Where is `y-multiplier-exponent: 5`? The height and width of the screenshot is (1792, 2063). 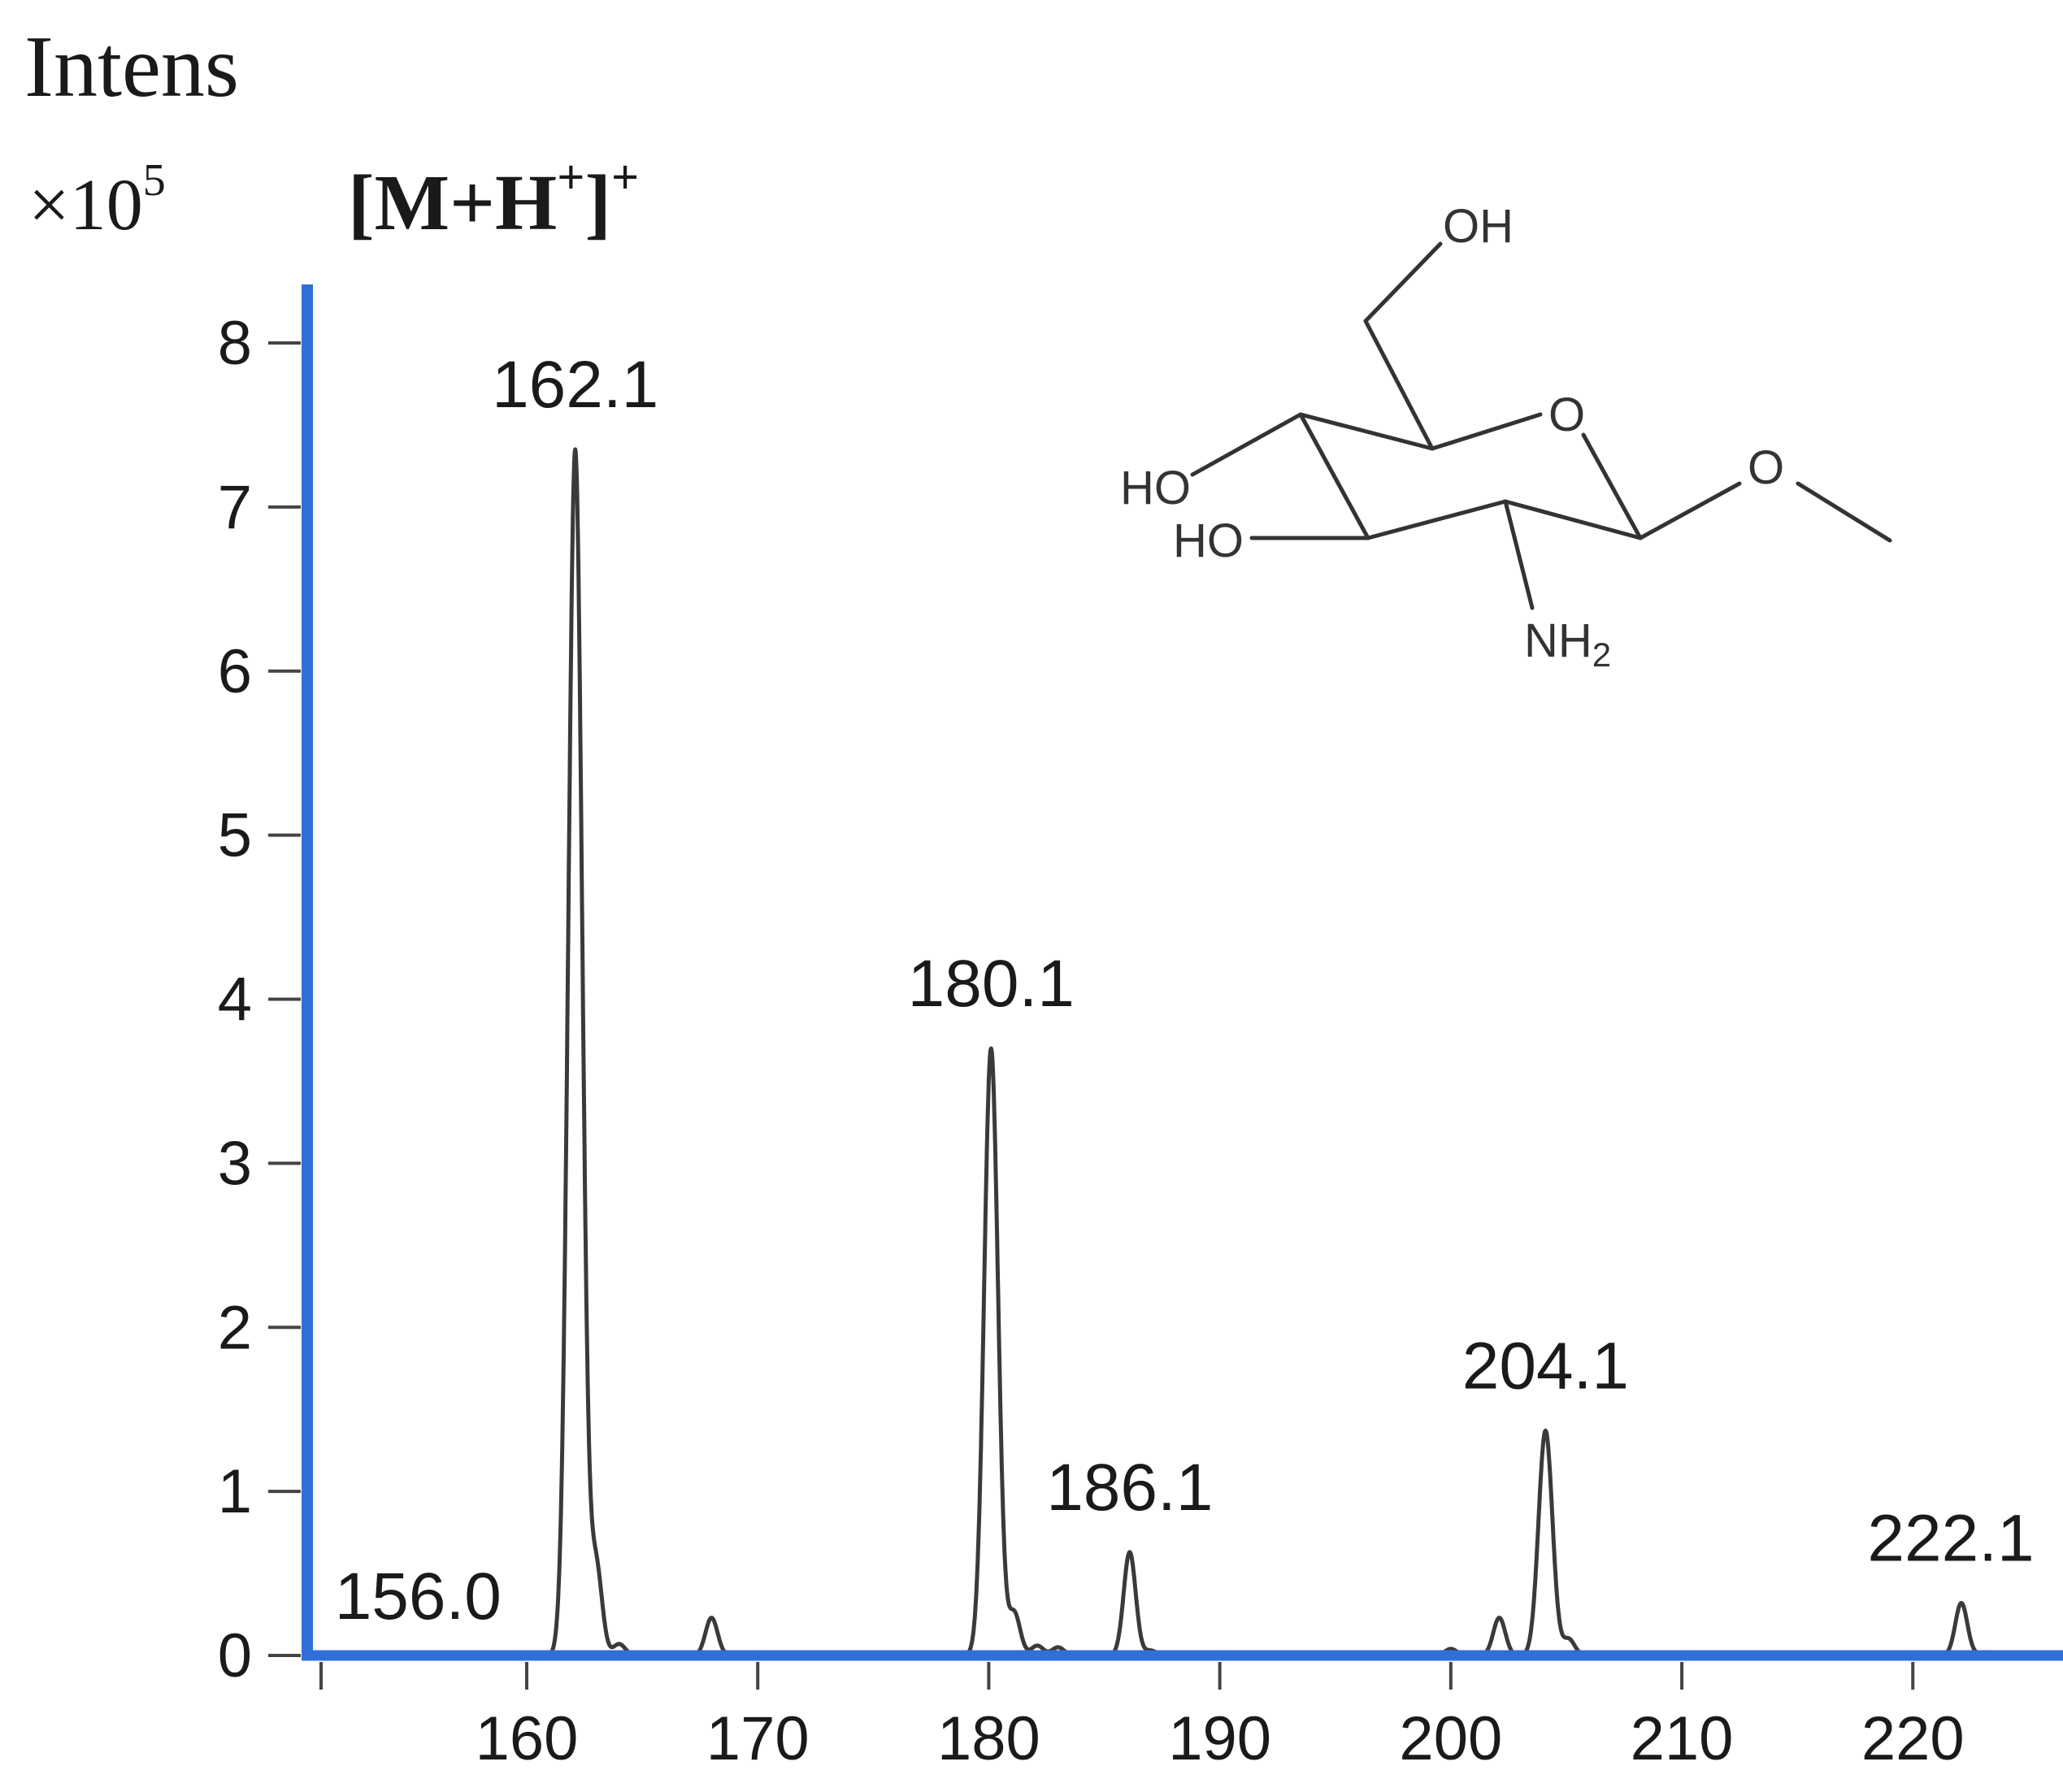
y-multiplier-exponent: 5 is located at coordinates (154, 180).